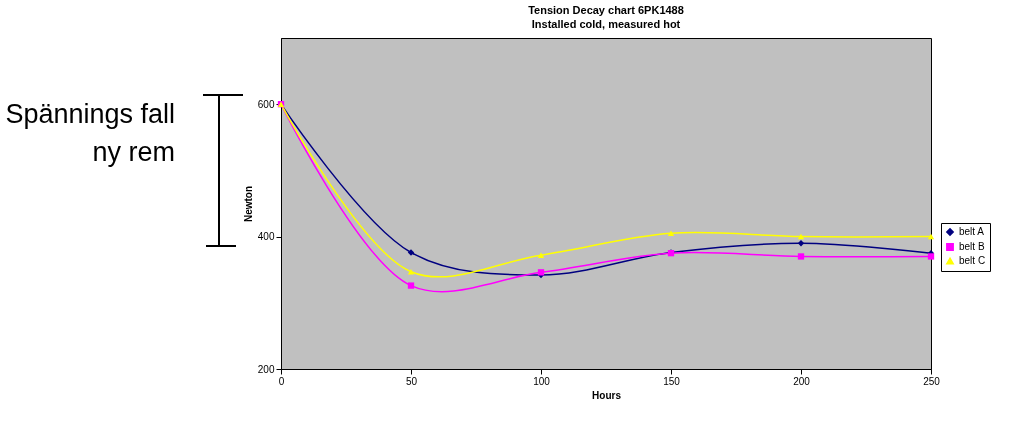 This screenshot has height=432, width=1036. Describe the element at coordinates (607, 395) in the screenshot. I see `x-axis-title: Hours` at that location.